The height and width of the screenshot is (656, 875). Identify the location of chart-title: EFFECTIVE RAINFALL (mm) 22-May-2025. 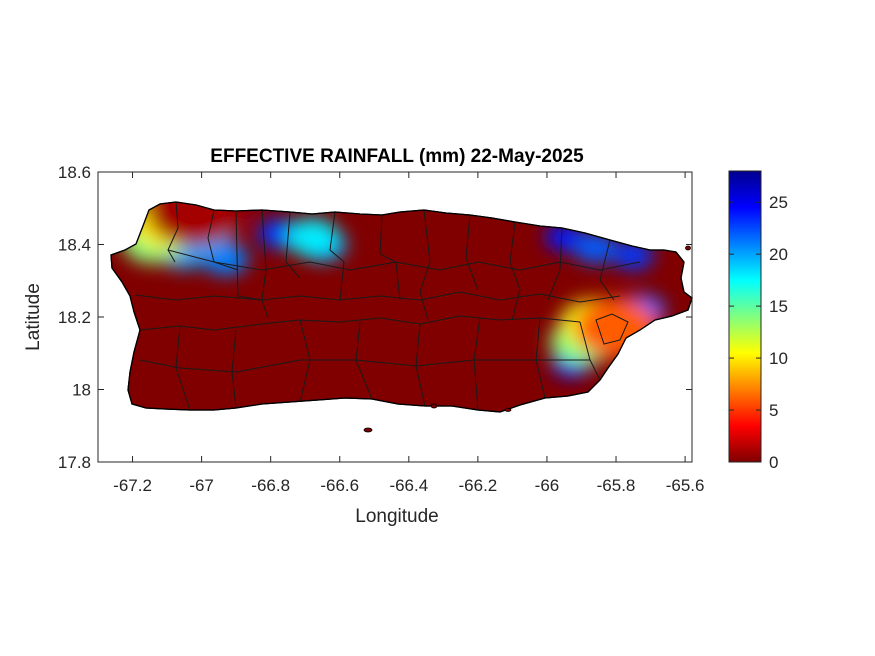
(397, 156).